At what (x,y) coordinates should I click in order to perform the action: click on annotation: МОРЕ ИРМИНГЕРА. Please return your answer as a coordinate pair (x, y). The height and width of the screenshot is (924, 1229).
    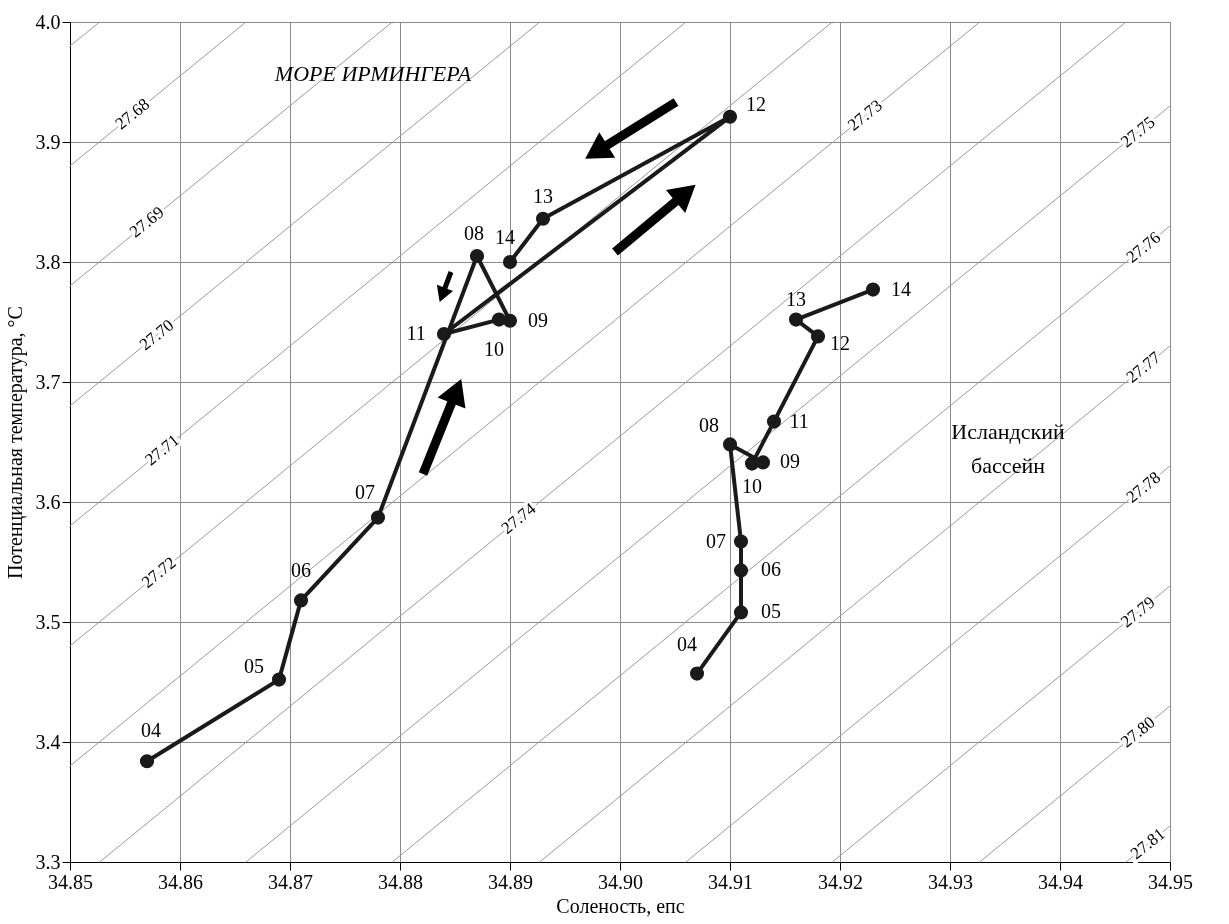
    Looking at the image, I should click on (372, 73).